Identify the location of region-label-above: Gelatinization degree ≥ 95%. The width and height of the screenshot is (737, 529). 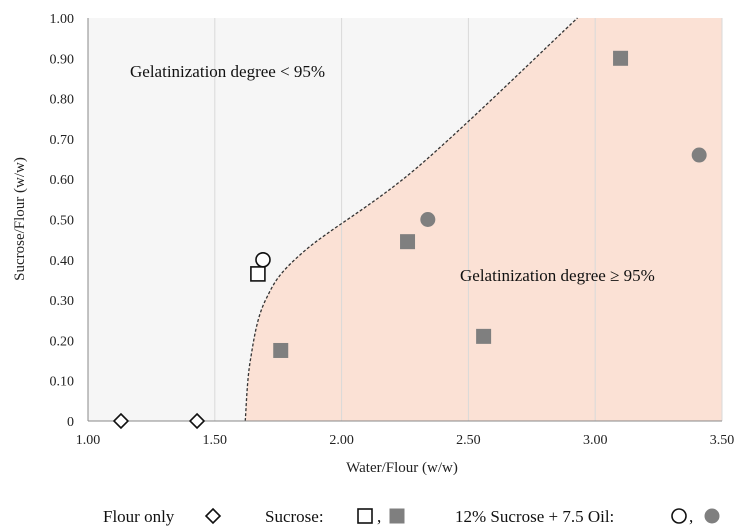
(557, 275).